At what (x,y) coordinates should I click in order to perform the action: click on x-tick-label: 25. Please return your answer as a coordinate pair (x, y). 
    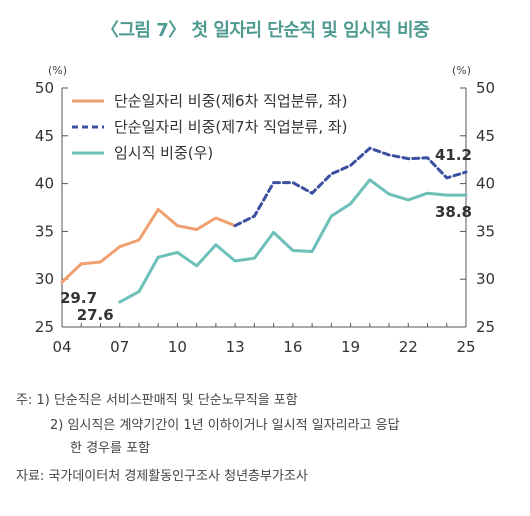
    Looking at the image, I should click on (465, 347).